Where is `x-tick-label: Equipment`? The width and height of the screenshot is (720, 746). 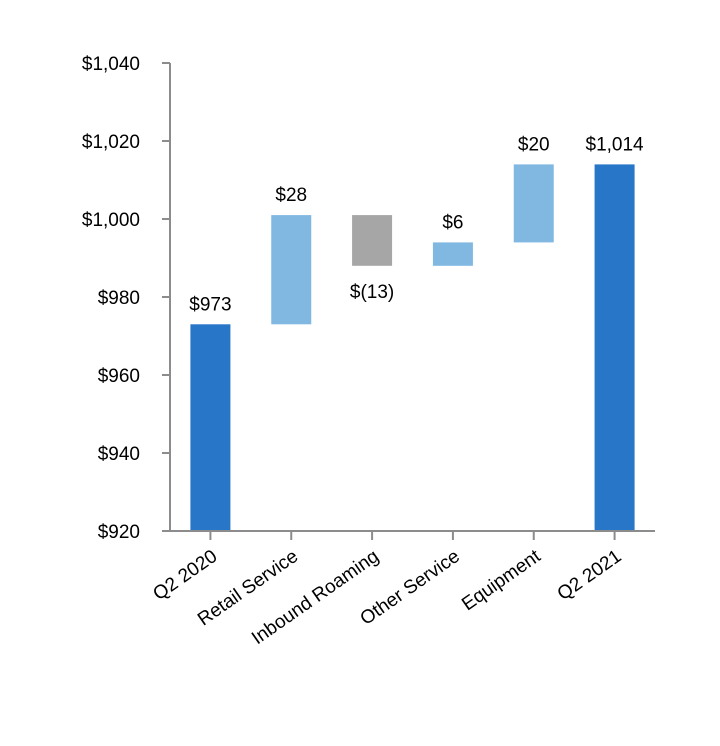 x-tick-label: Equipment is located at coordinates (501, 580).